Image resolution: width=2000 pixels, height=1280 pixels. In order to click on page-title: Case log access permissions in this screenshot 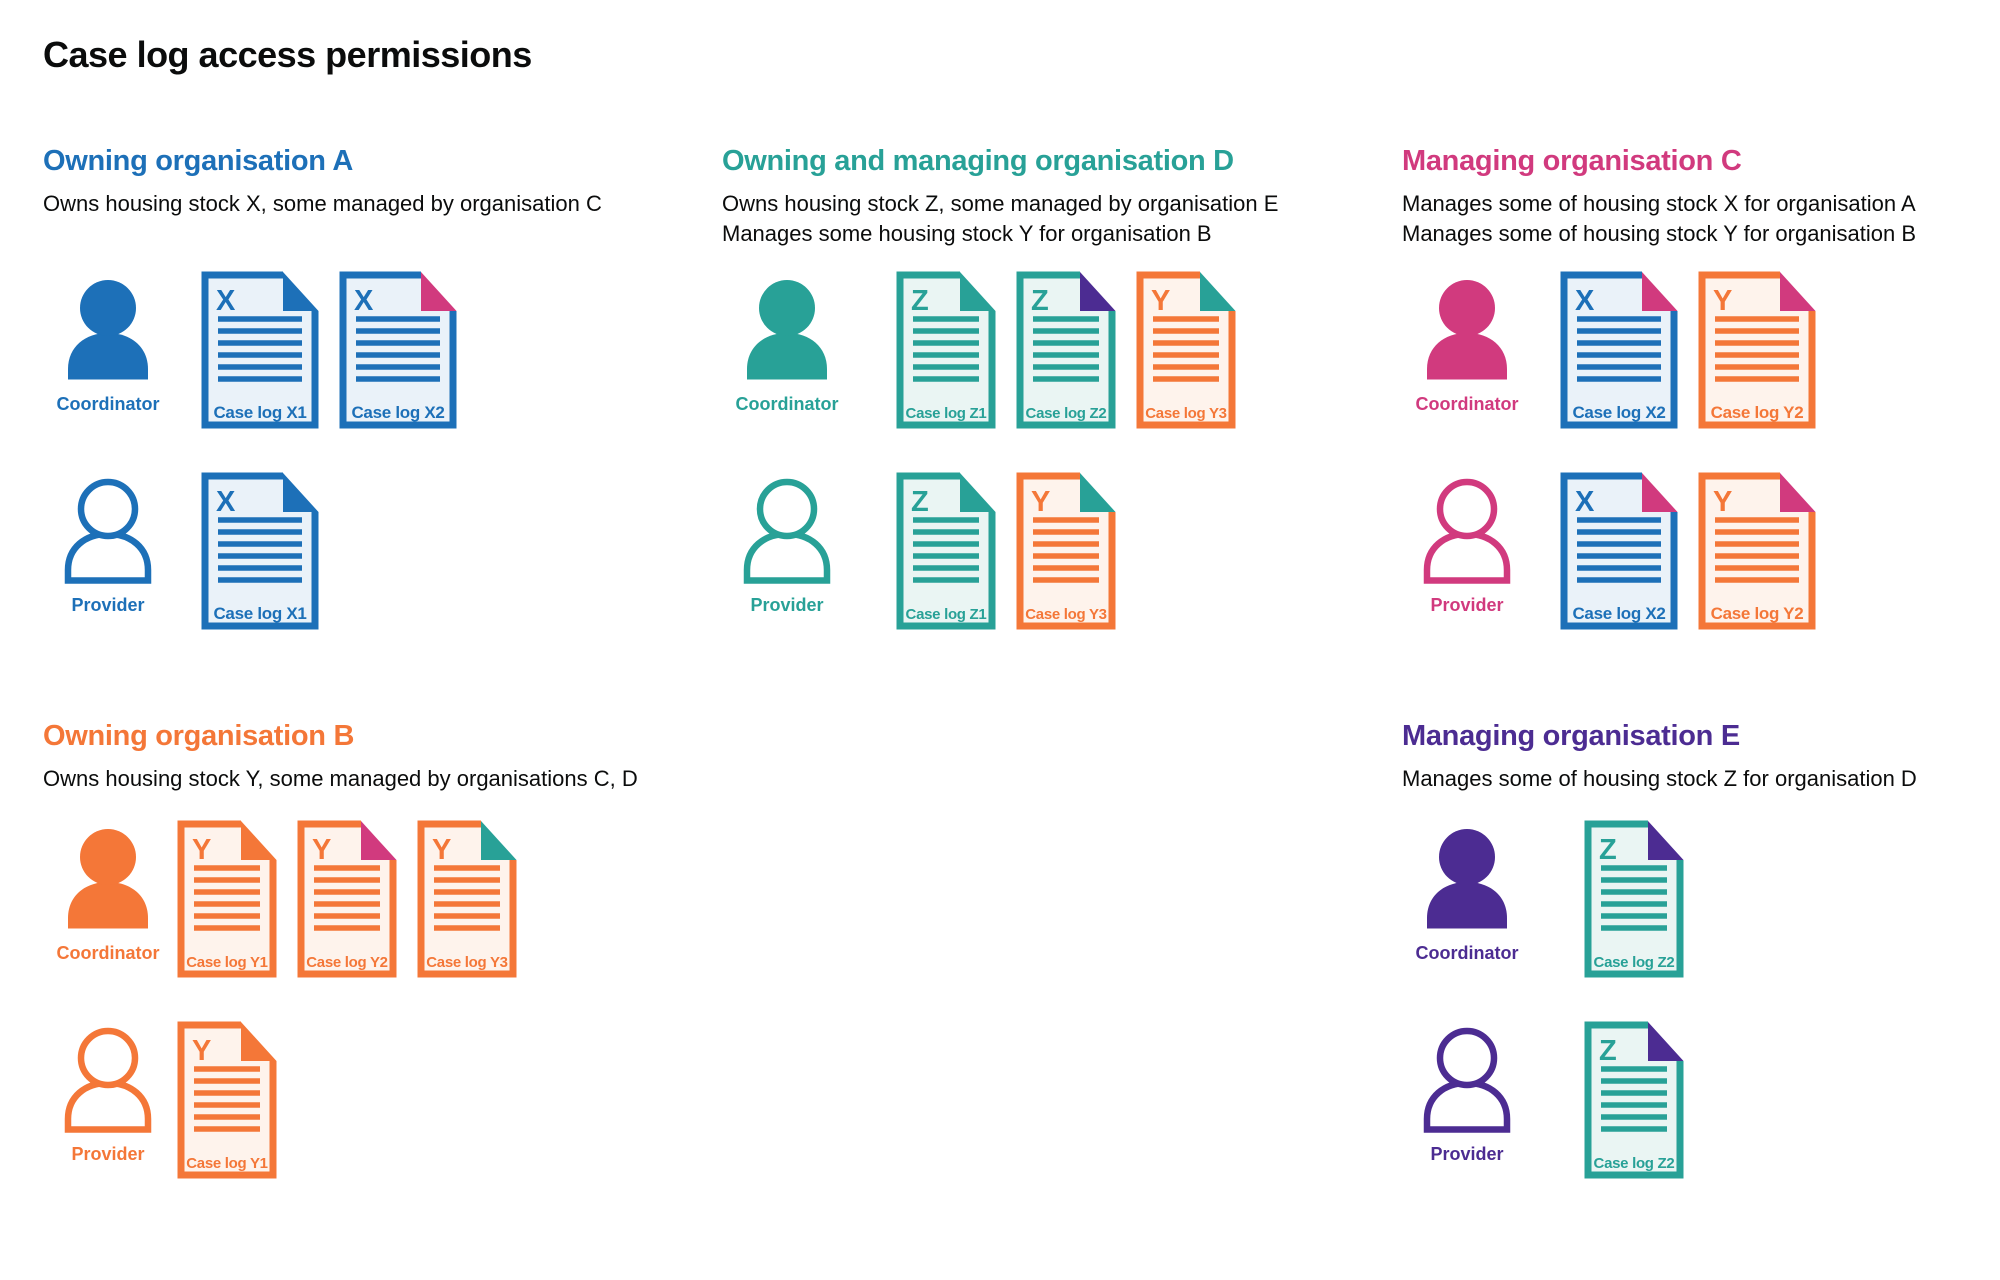, I will do `click(287, 54)`.